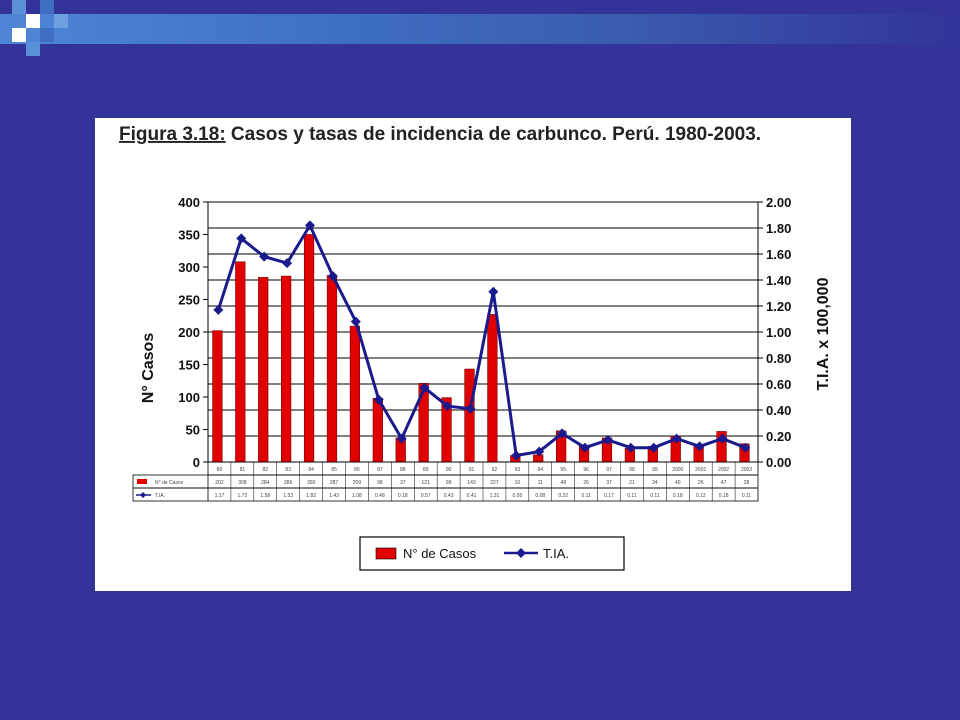 This screenshot has height=720, width=960. What do you see at coordinates (701, 496) in the screenshot?
I see `table-cell: 0.12` at bounding box center [701, 496].